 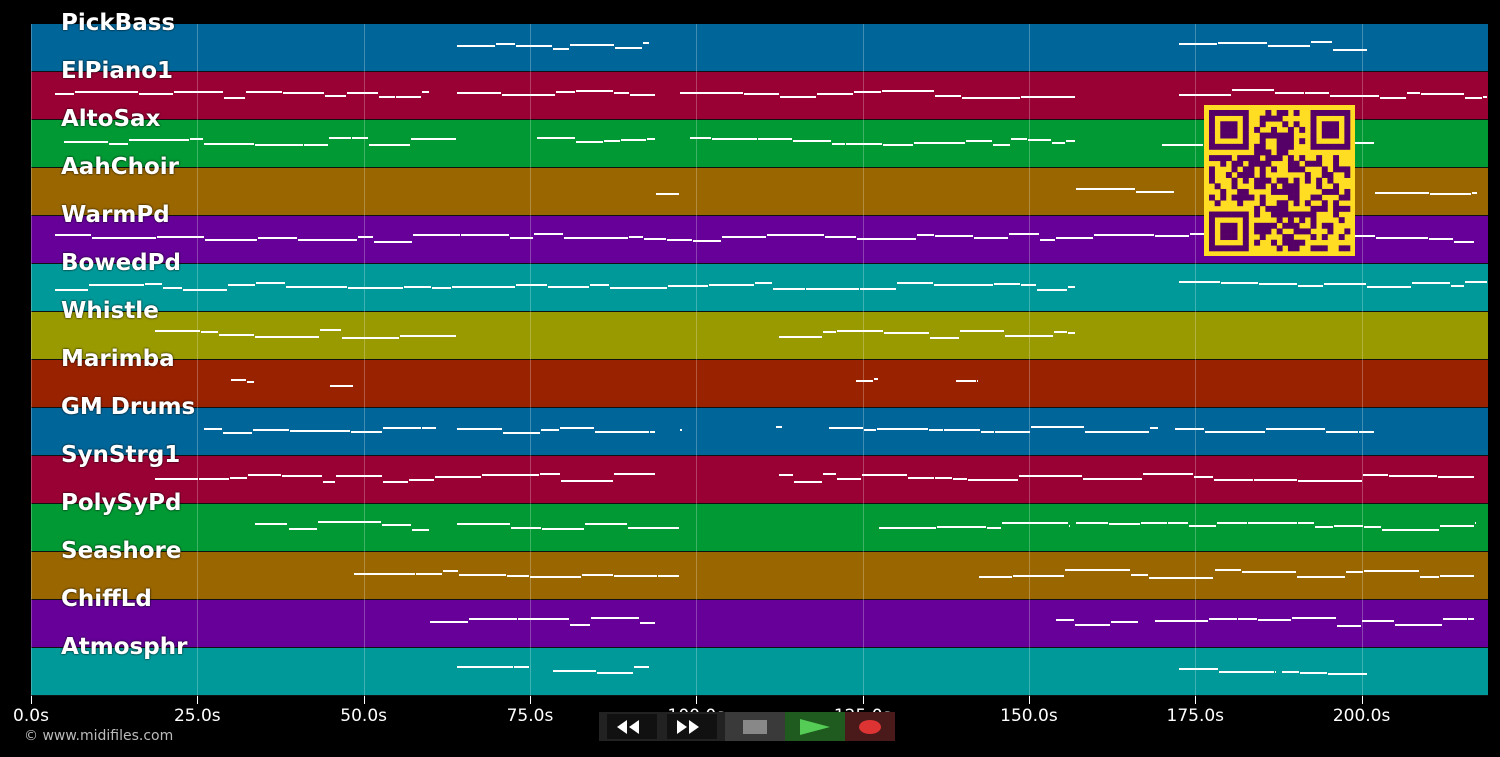 What do you see at coordinates (870, 726) in the screenshot?
I see `record-button` at bounding box center [870, 726].